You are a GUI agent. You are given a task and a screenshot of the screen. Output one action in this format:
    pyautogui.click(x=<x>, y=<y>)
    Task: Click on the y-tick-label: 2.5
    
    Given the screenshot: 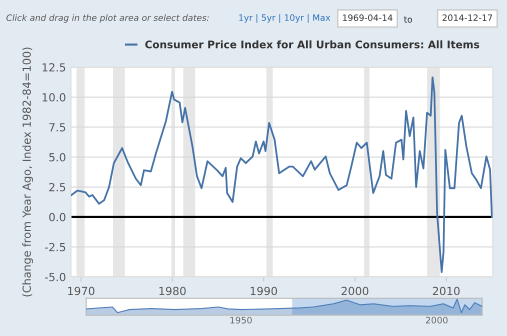 What is the action you would take?
    pyautogui.click(x=57, y=187)
    